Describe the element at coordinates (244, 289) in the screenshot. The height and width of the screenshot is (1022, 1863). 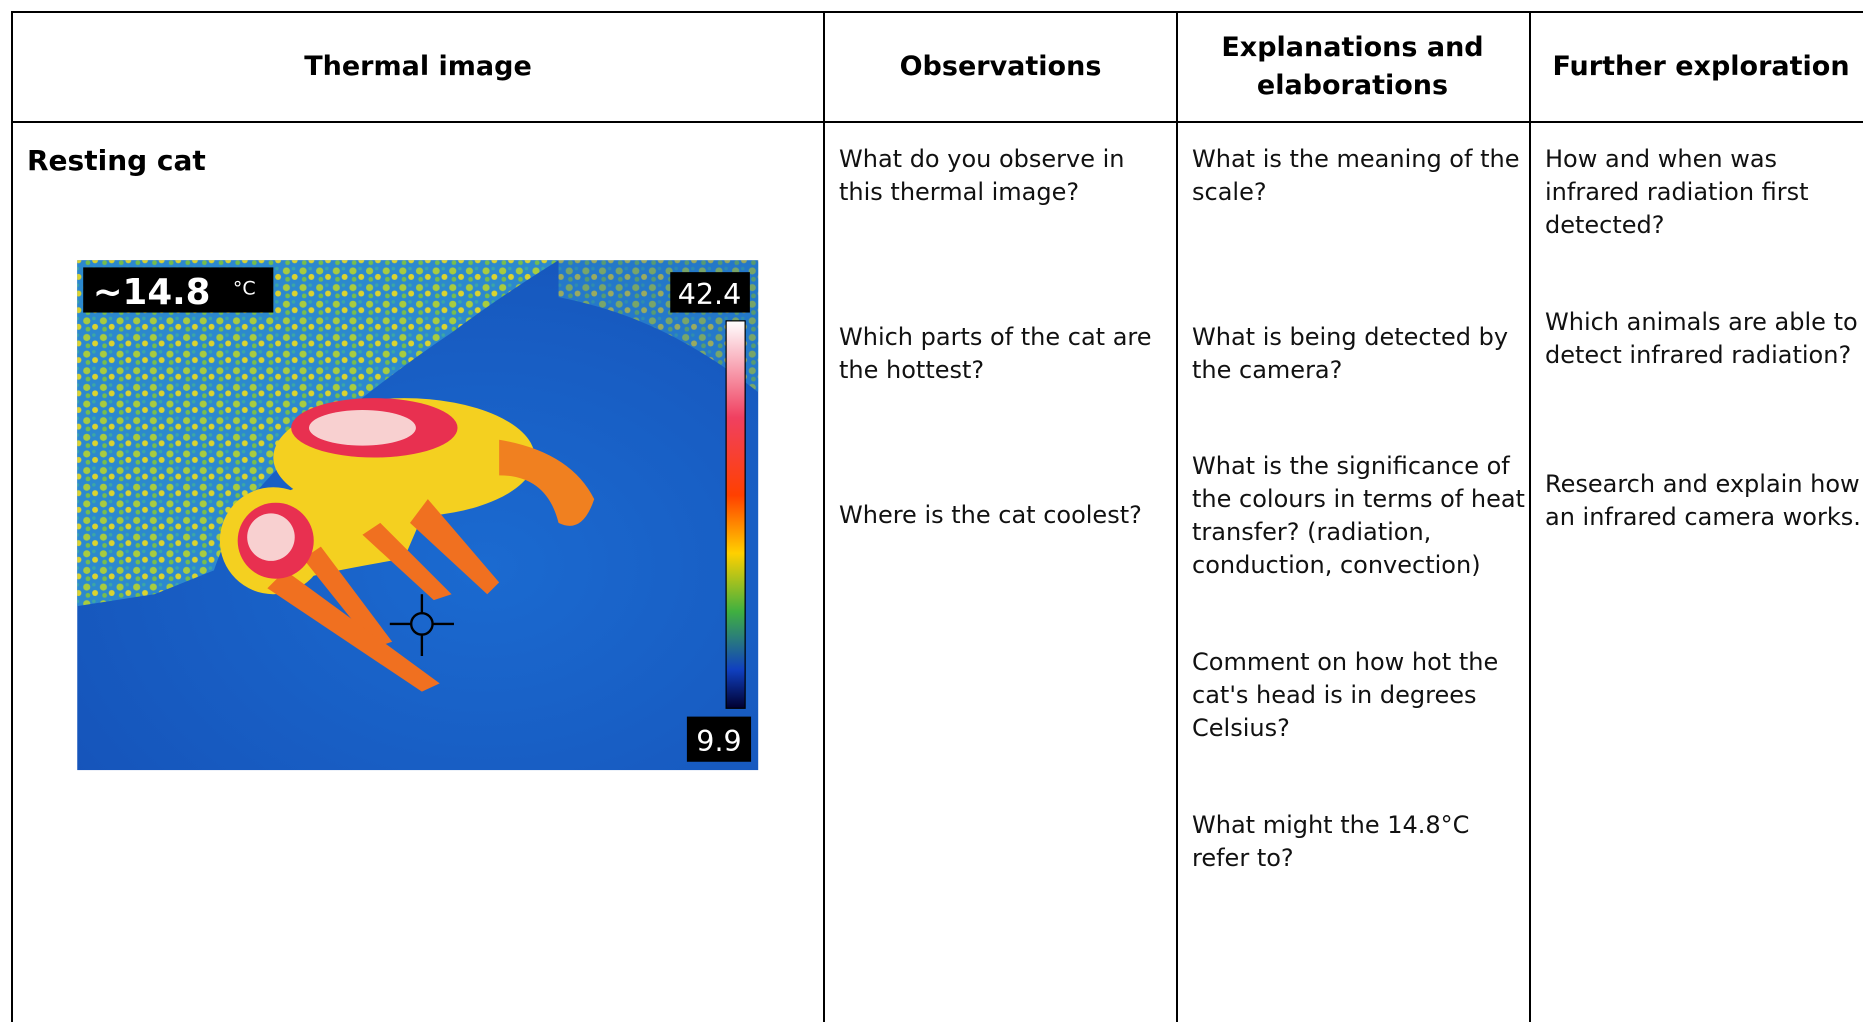
I see `unit: °C` at that location.